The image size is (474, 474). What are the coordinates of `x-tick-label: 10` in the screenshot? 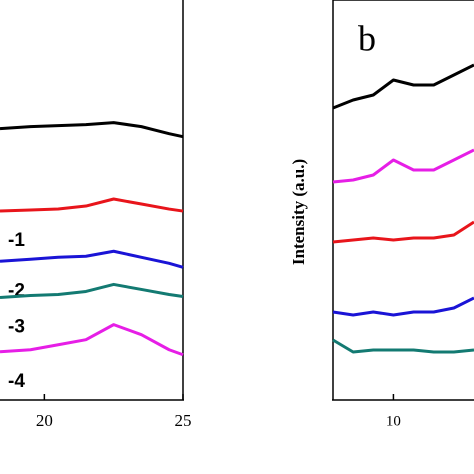 It's located at (393, 421).